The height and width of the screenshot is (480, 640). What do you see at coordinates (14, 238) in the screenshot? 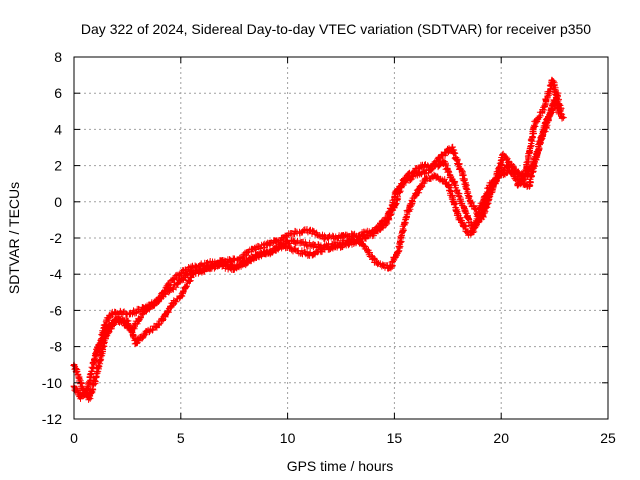
I see `y-axis-label: SDTVAR / TECUs` at bounding box center [14, 238].